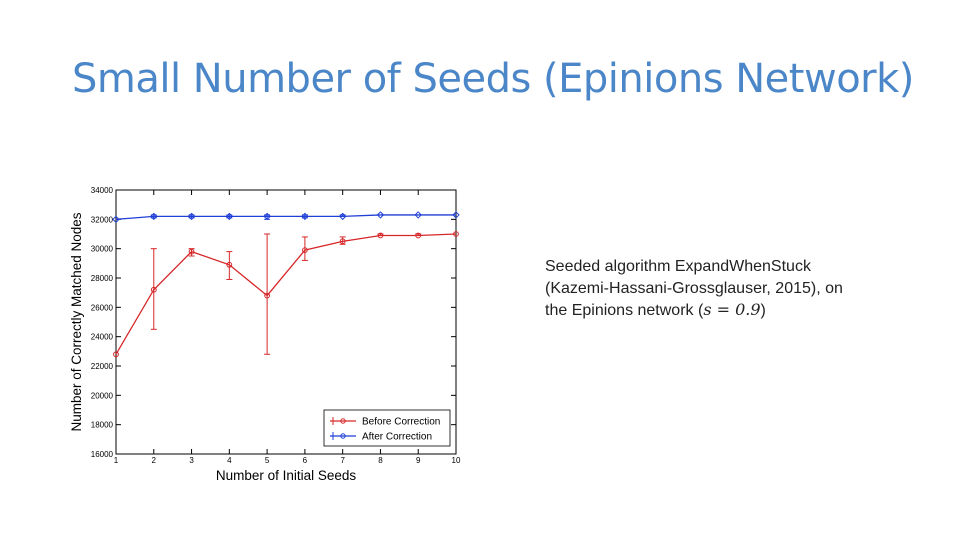 The width and height of the screenshot is (960, 540). Describe the element at coordinates (342, 460) in the screenshot. I see `x-tick-label: 7` at that location.